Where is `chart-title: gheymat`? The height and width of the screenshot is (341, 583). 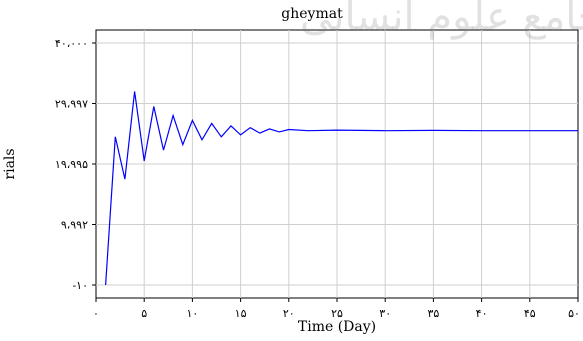
chart-title: gheymat is located at coordinates (312, 14).